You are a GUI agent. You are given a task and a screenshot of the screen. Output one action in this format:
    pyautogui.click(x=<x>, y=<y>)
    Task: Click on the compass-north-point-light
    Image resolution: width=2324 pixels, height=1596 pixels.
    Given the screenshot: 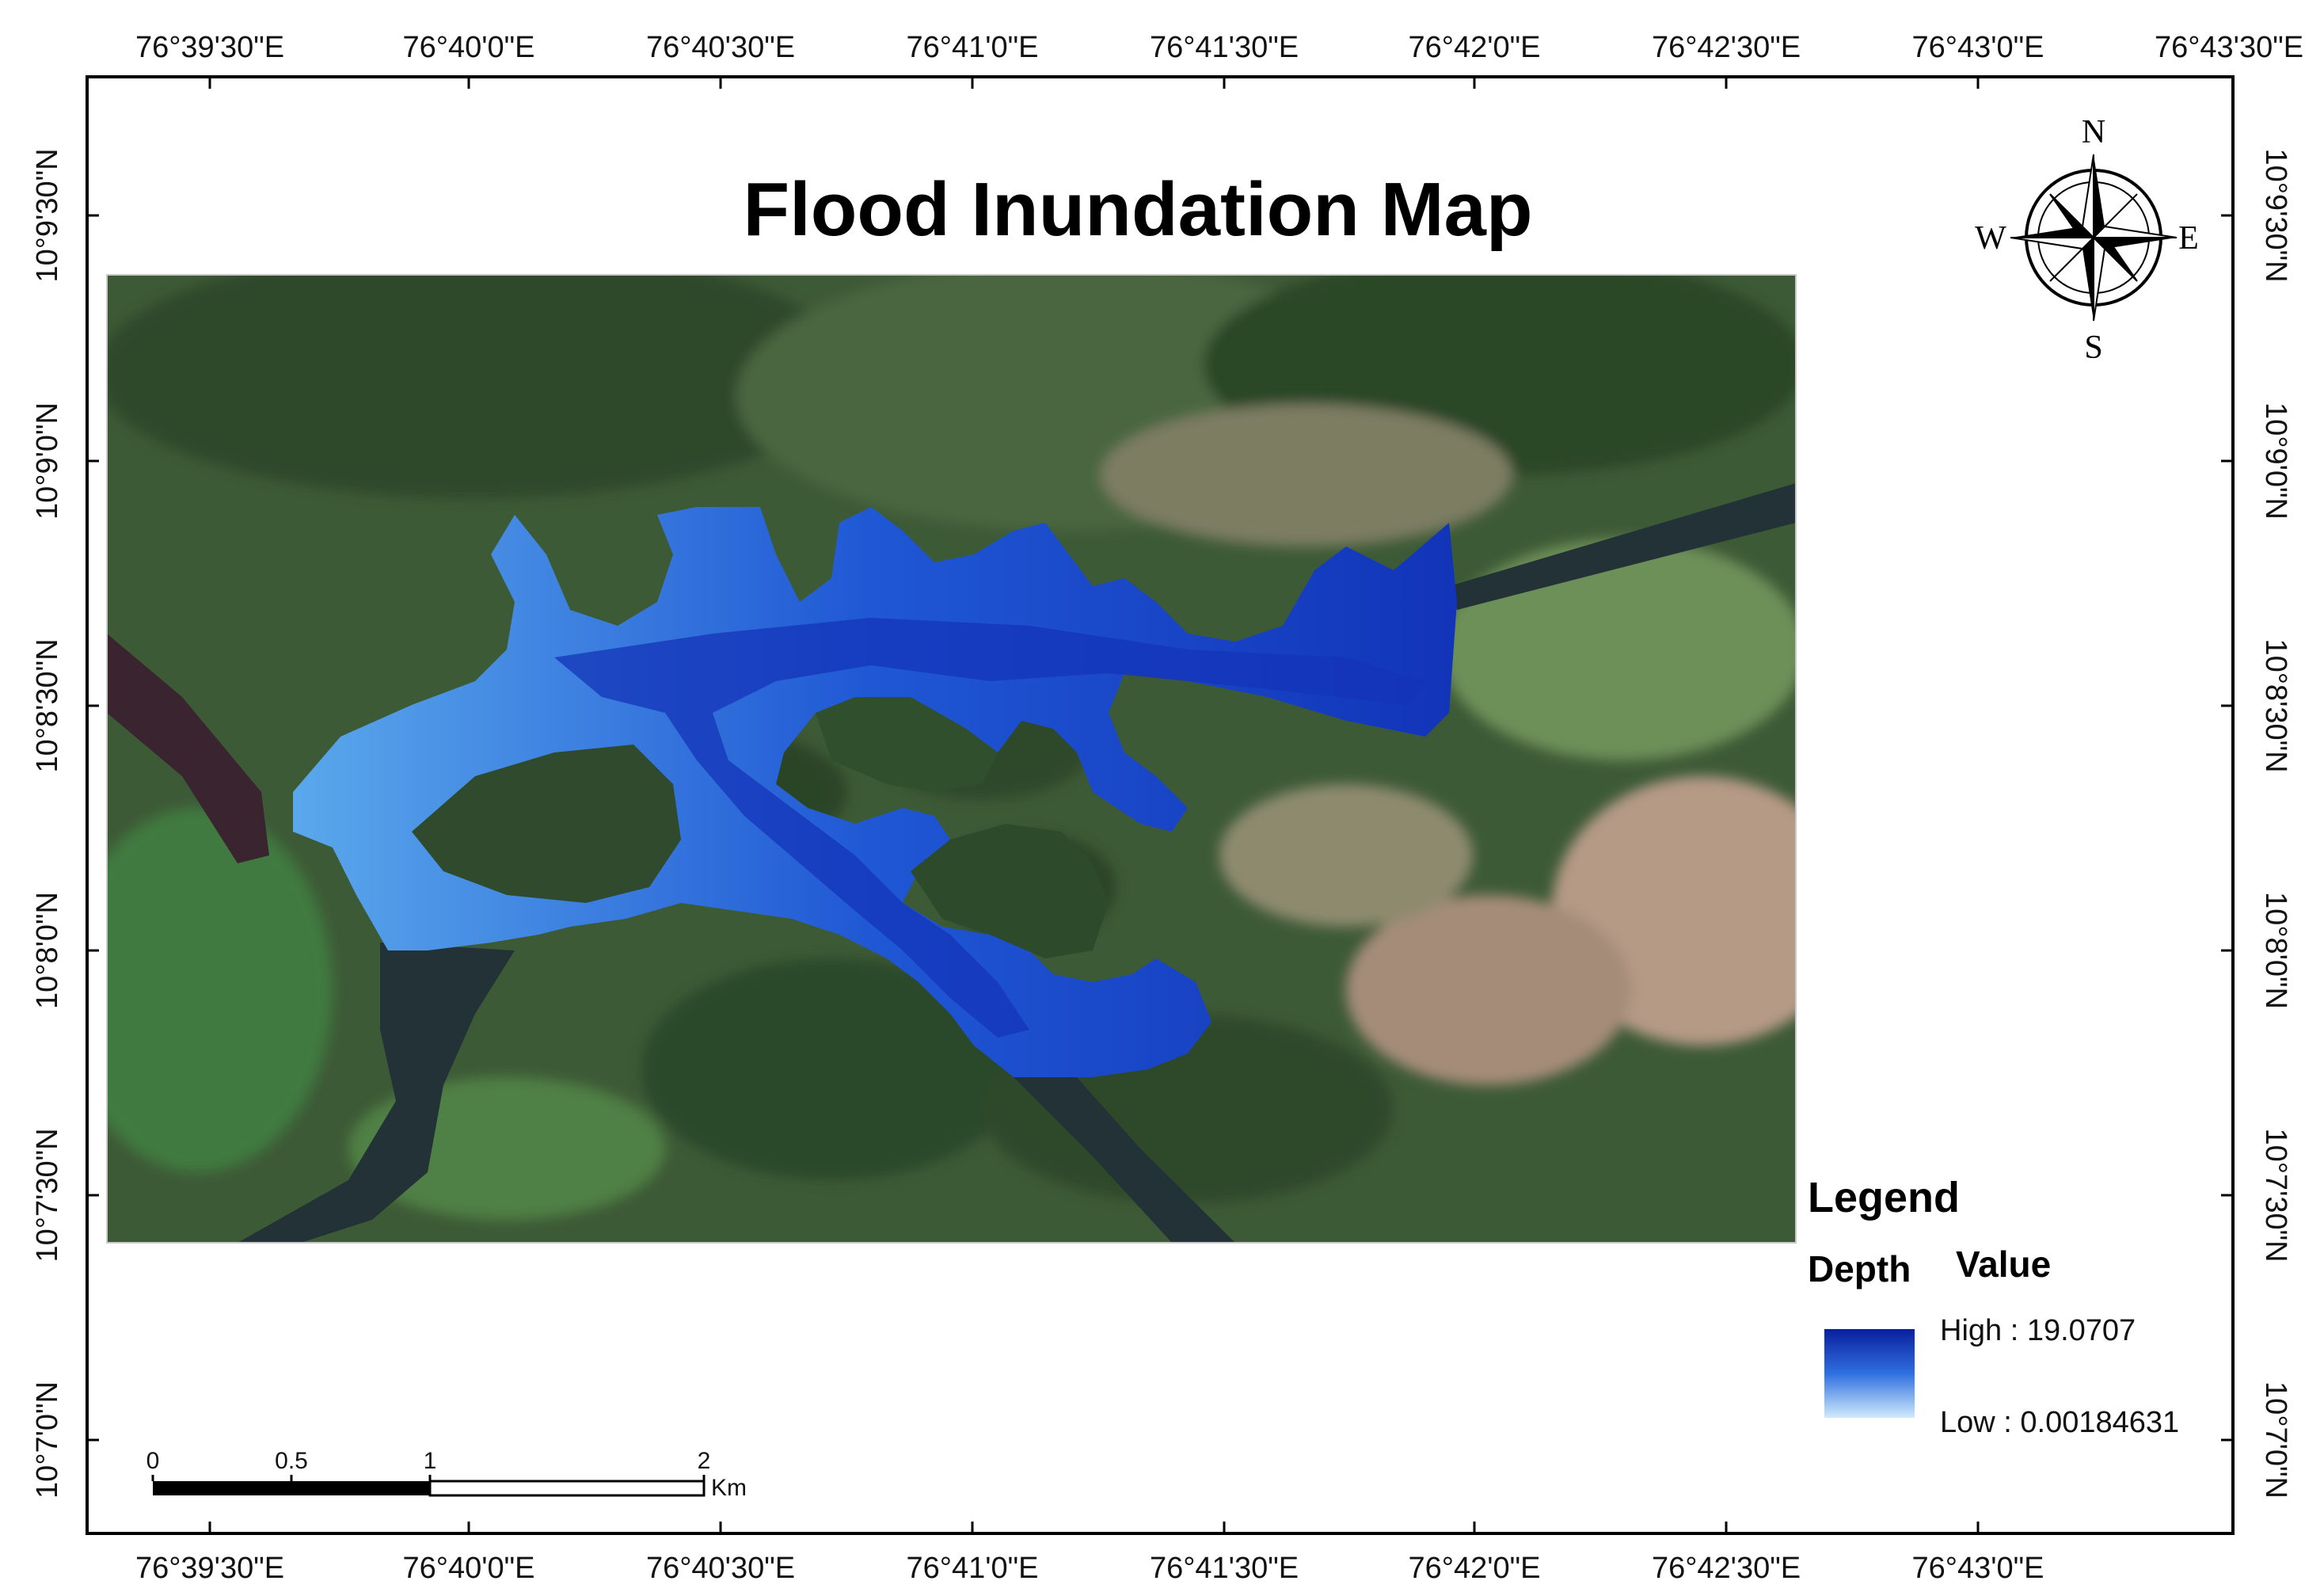 What is the action you would take?
    pyautogui.click(x=2087, y=197)
    